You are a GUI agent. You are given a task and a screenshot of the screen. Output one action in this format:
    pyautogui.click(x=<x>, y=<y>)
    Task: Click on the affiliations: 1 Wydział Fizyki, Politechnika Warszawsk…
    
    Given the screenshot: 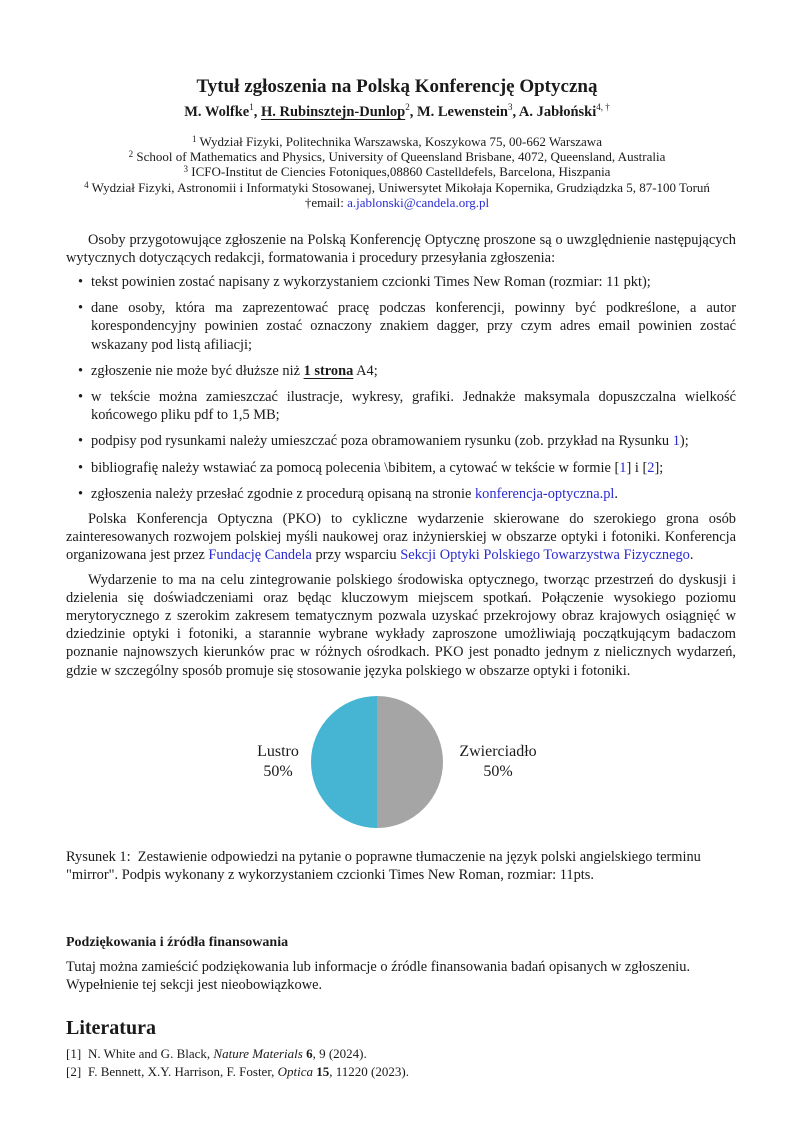 What is the action you would take?
    pyautogui.click(x=397, y=172)
    